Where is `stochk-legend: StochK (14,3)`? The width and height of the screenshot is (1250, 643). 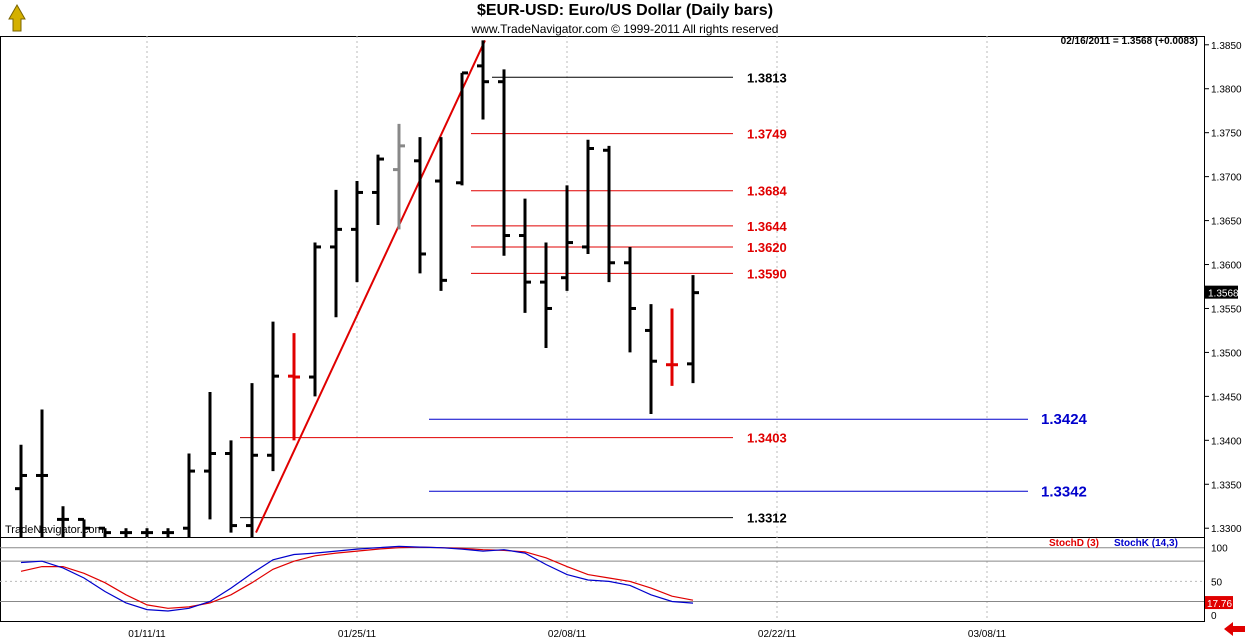 stochk-legend: StochK (14,3) is located at coordinates (1146, 543).